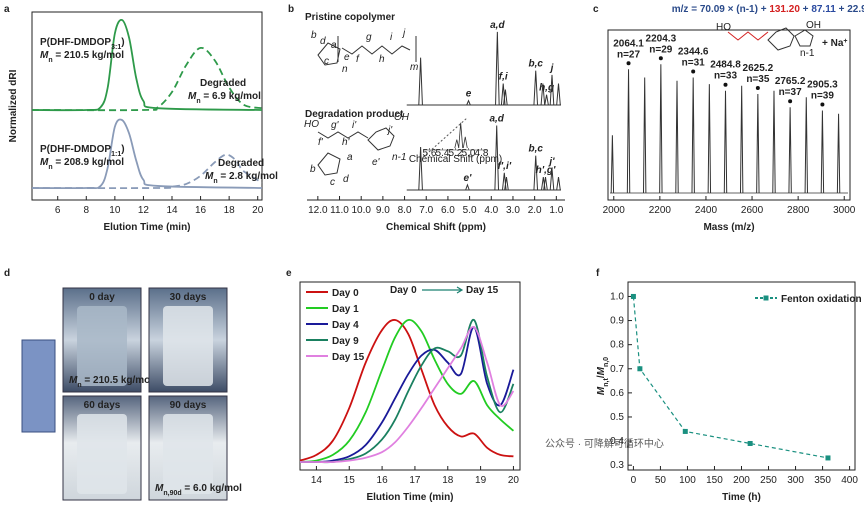  Describe the element at coordinates (821, 299) in the screenshot. I see `legend-label: Fenton oxidation` at that location.